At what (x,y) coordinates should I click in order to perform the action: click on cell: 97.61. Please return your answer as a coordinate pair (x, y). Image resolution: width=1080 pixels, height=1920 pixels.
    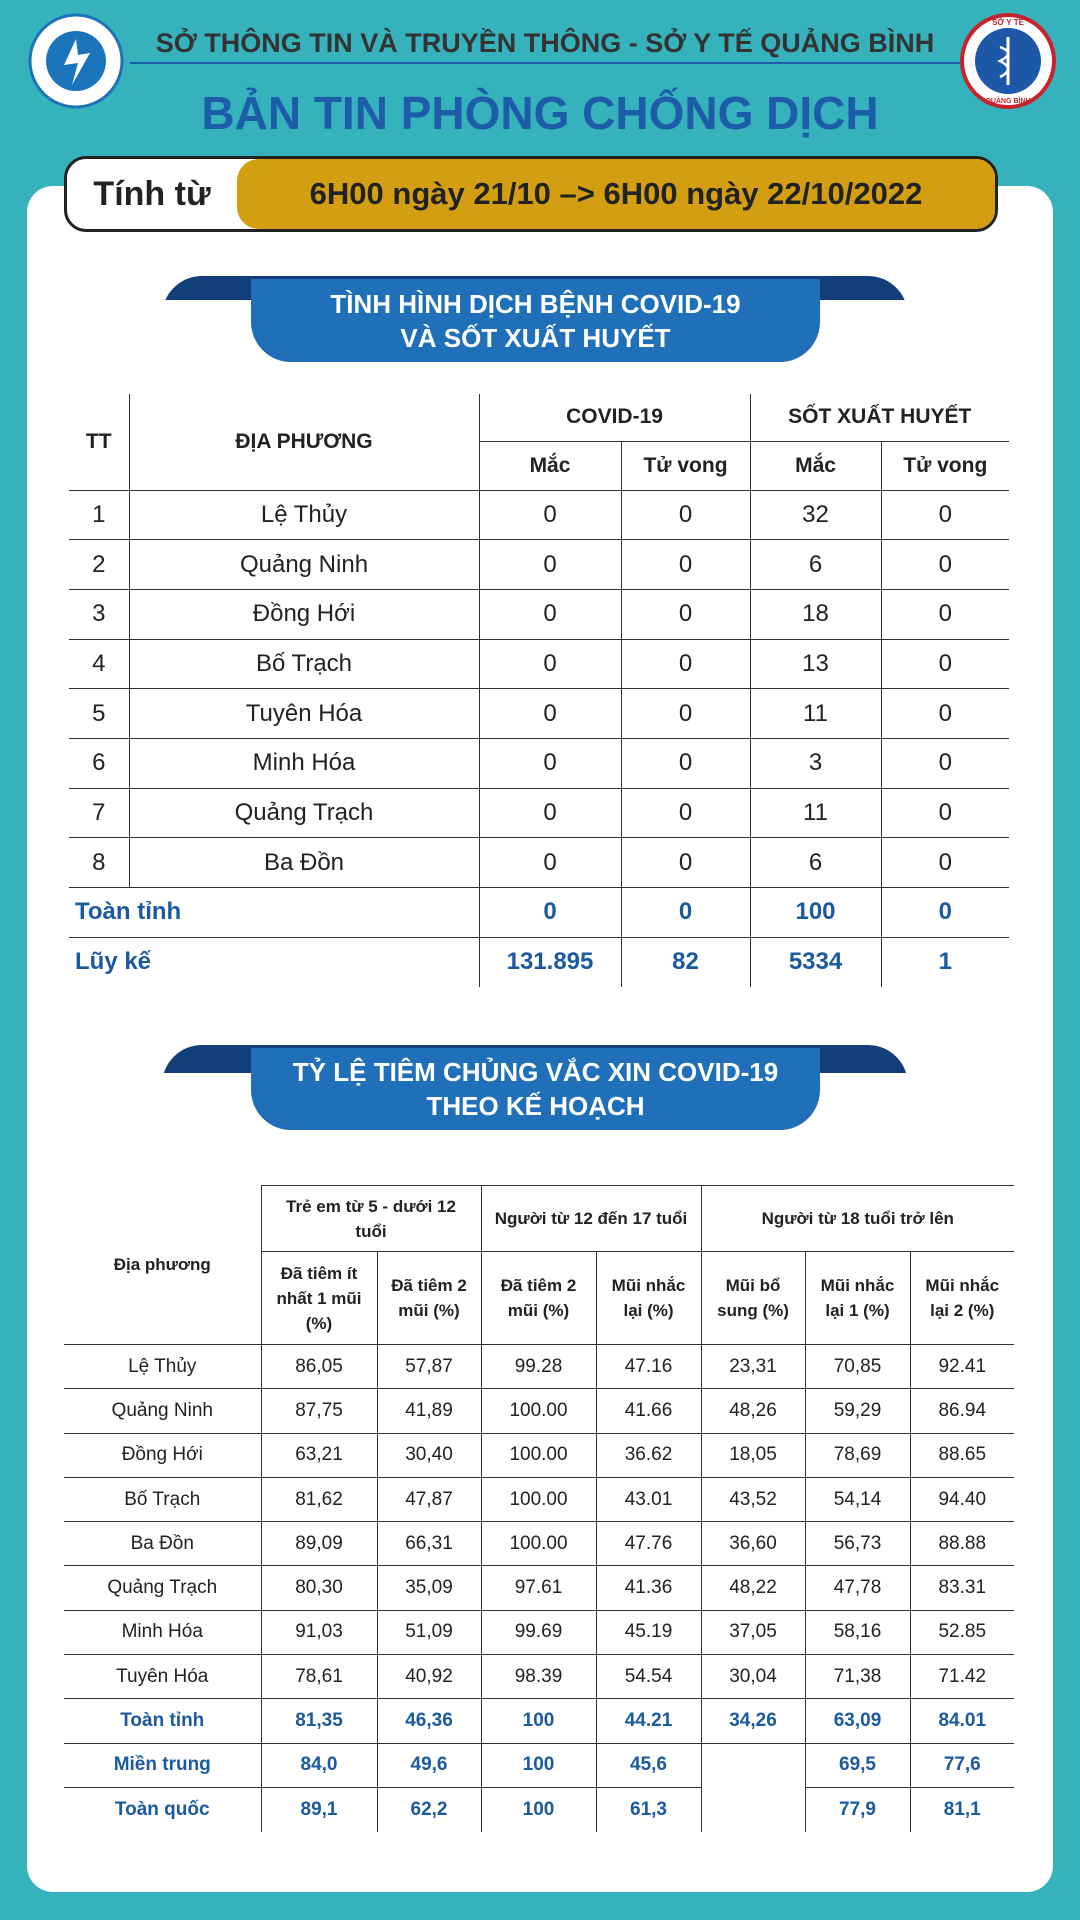
    Looking at the image, I should click on (538, 1588).